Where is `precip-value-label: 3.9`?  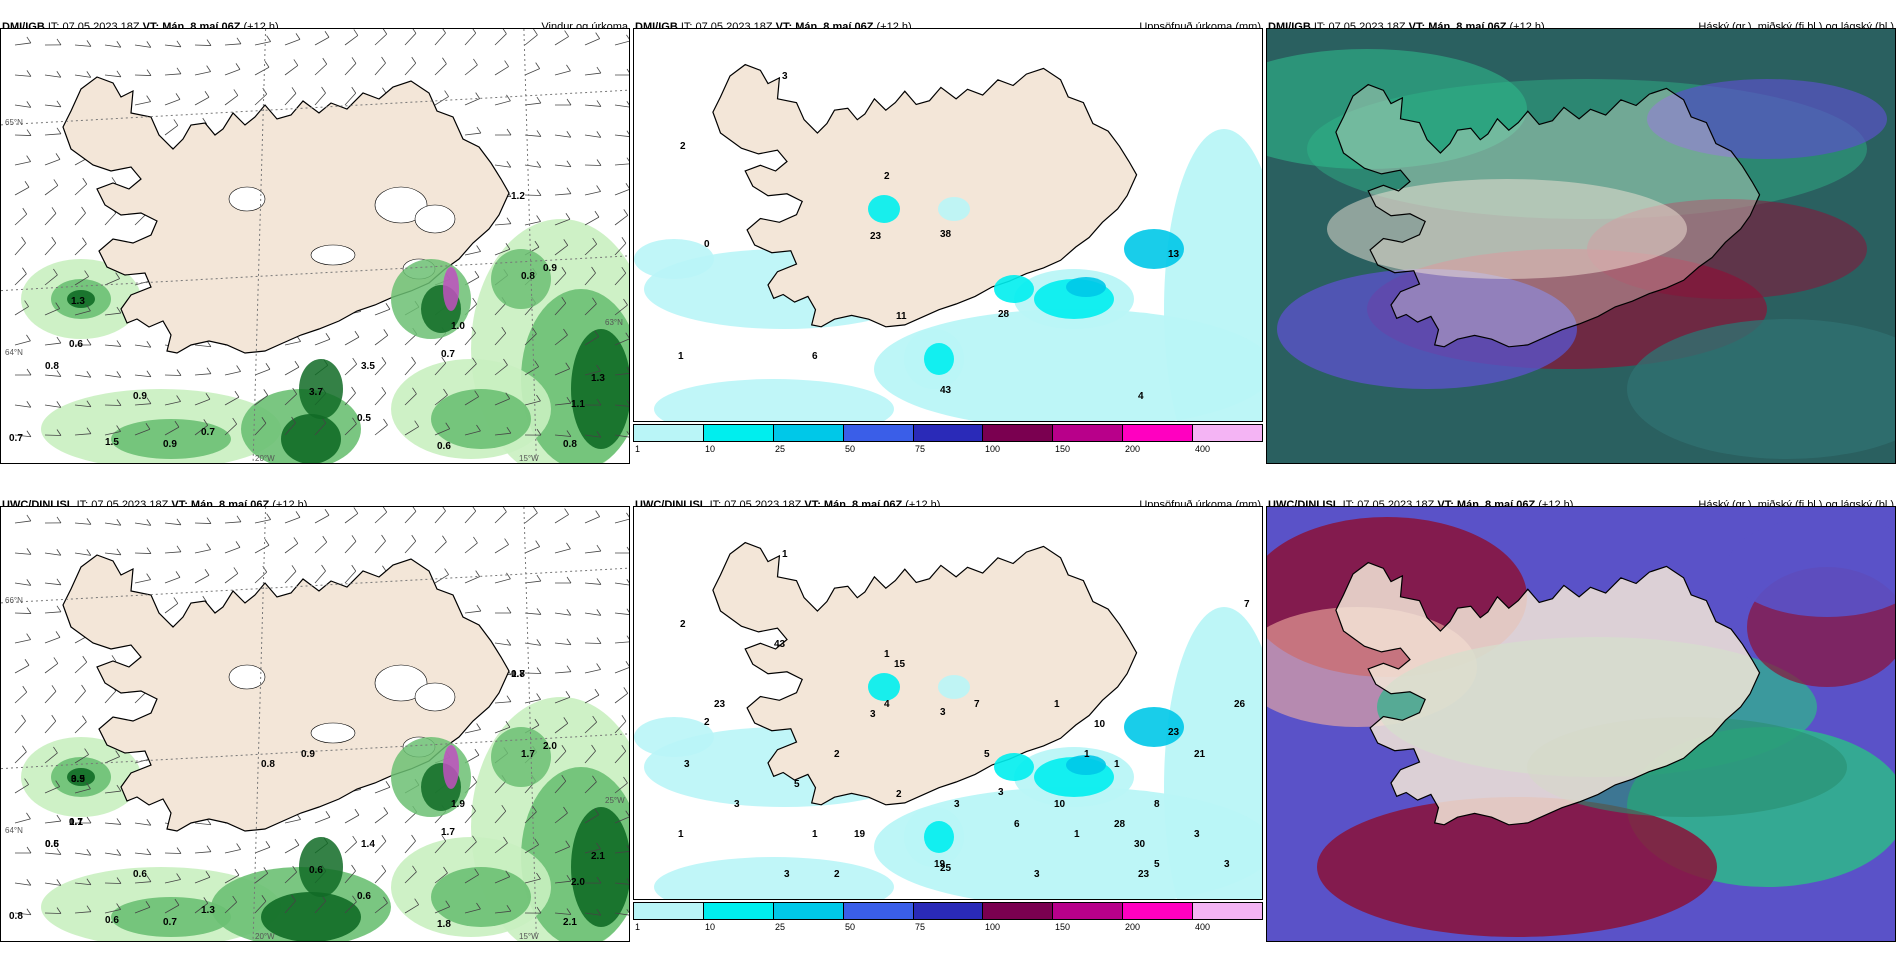 precip-value-label: 3.9 is located at coordinates (78, 779).